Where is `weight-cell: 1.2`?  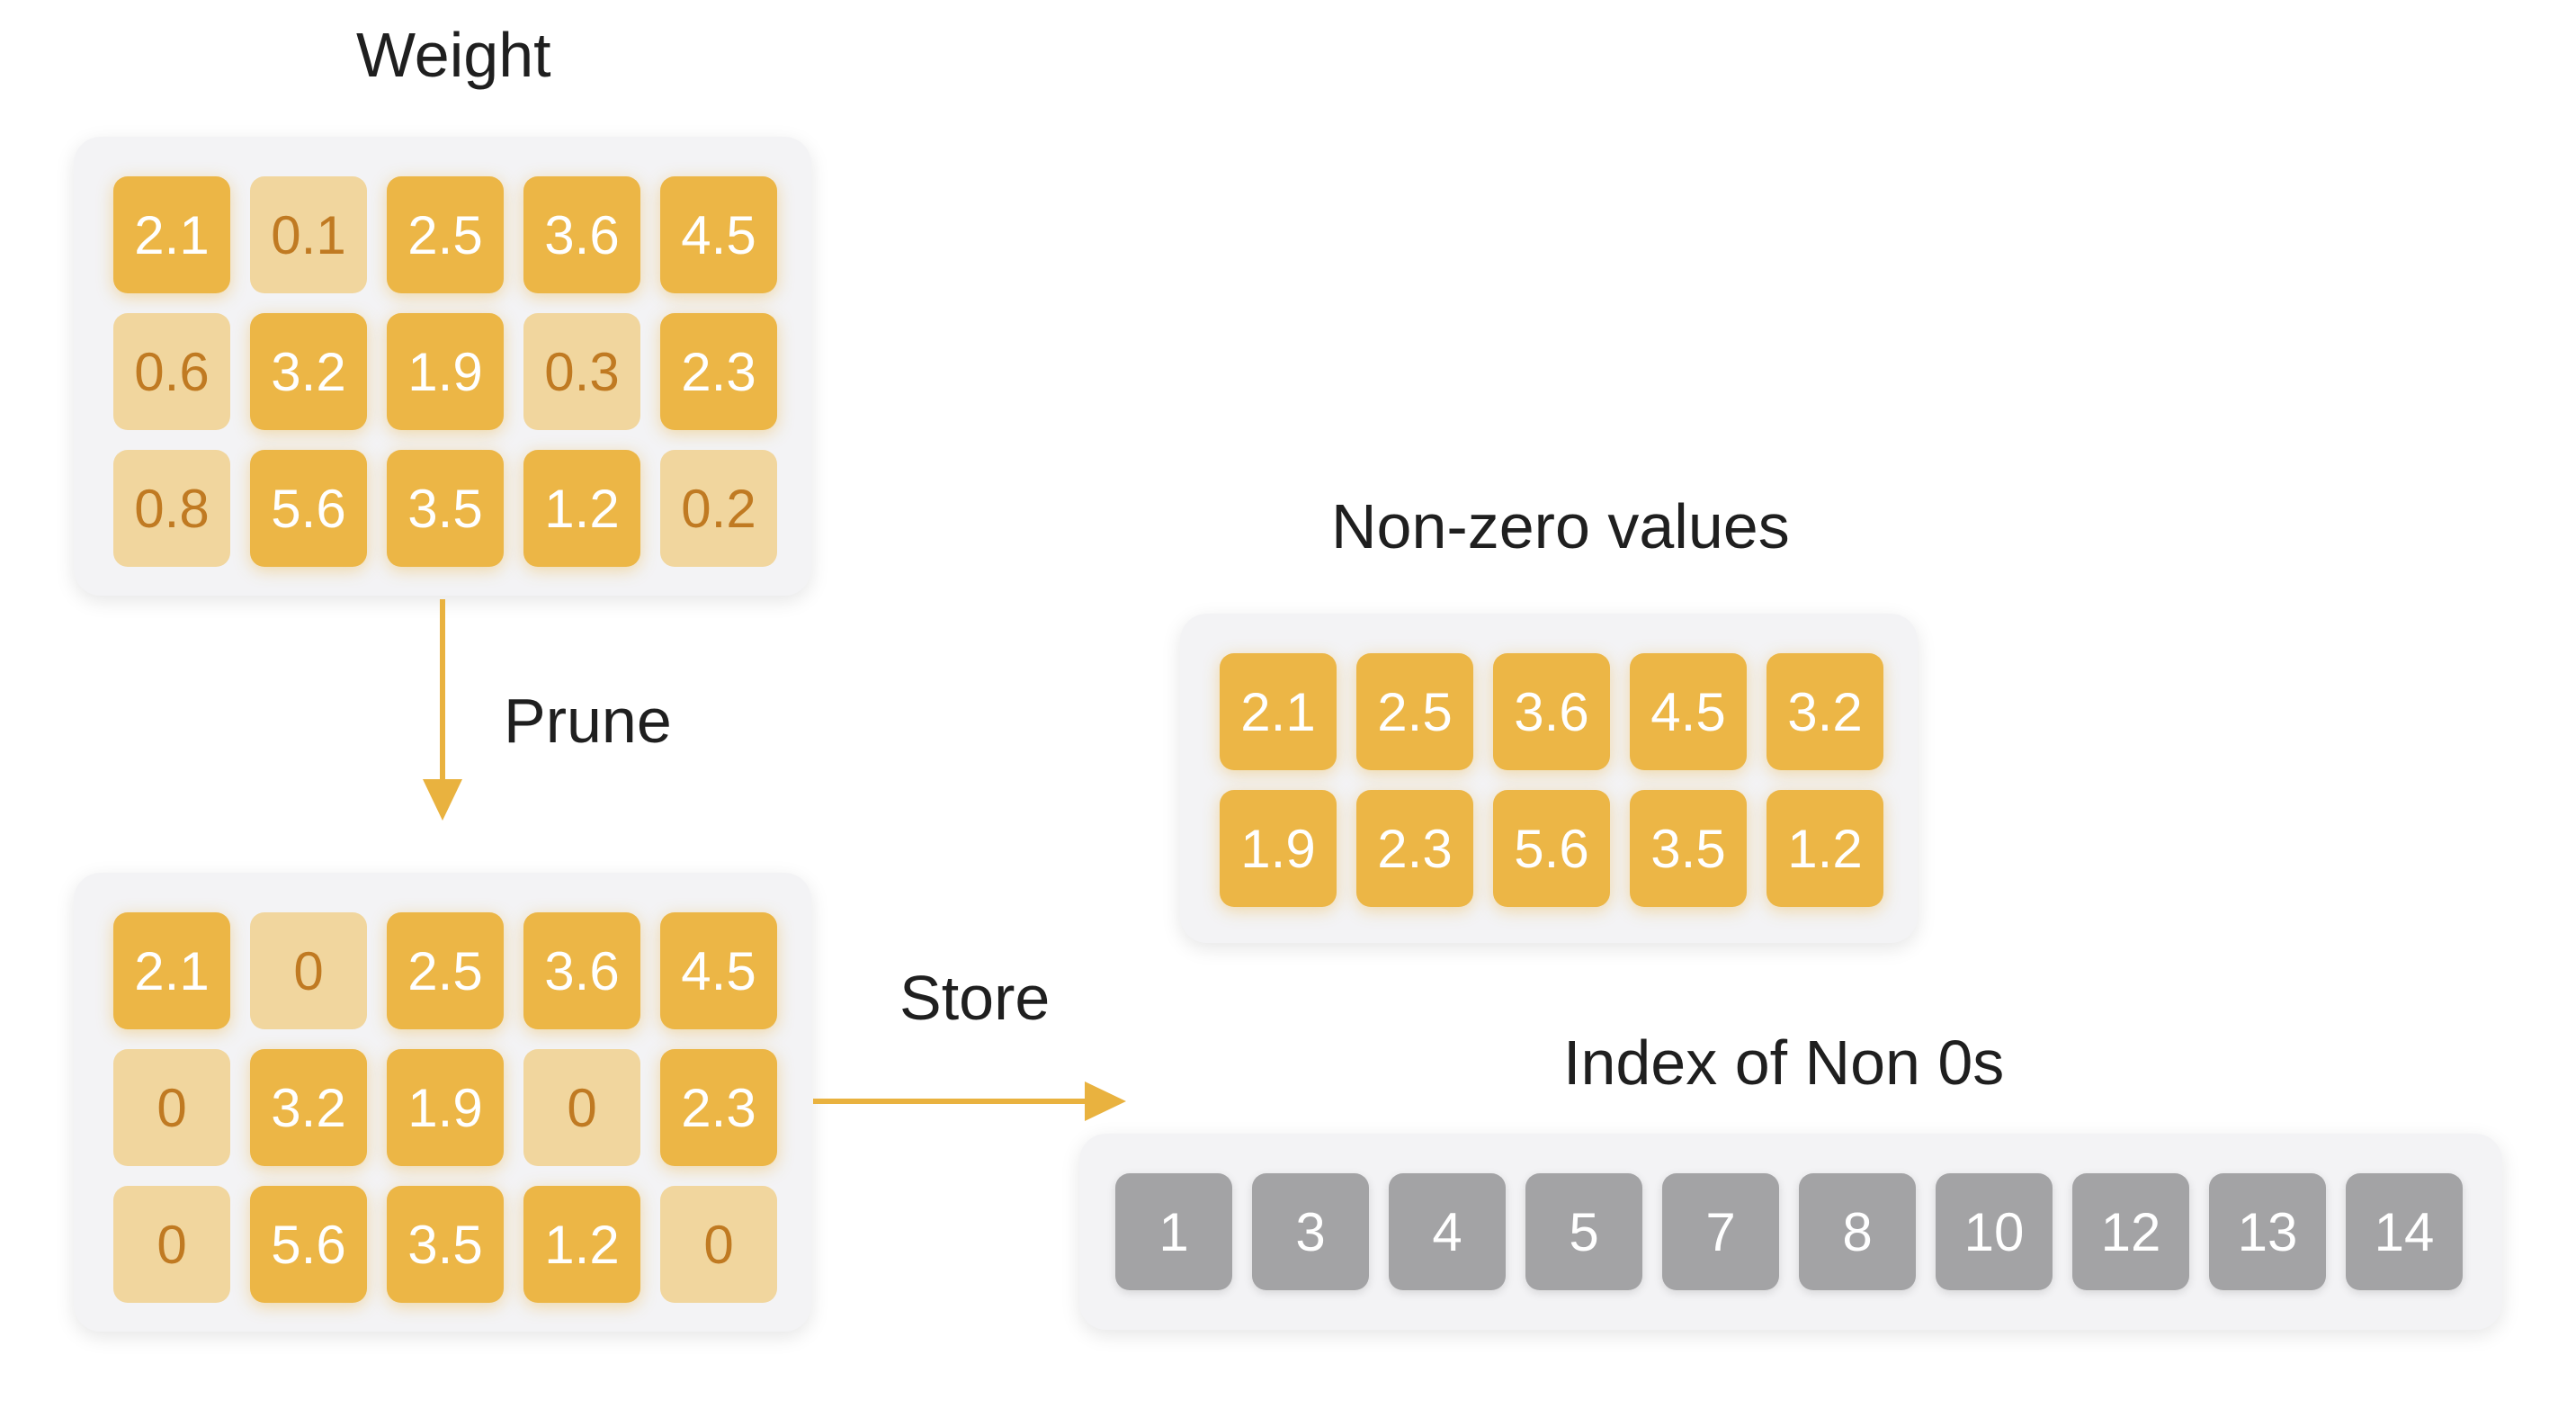 weight-cell: 1.2 is located at coordinates (581, 508).